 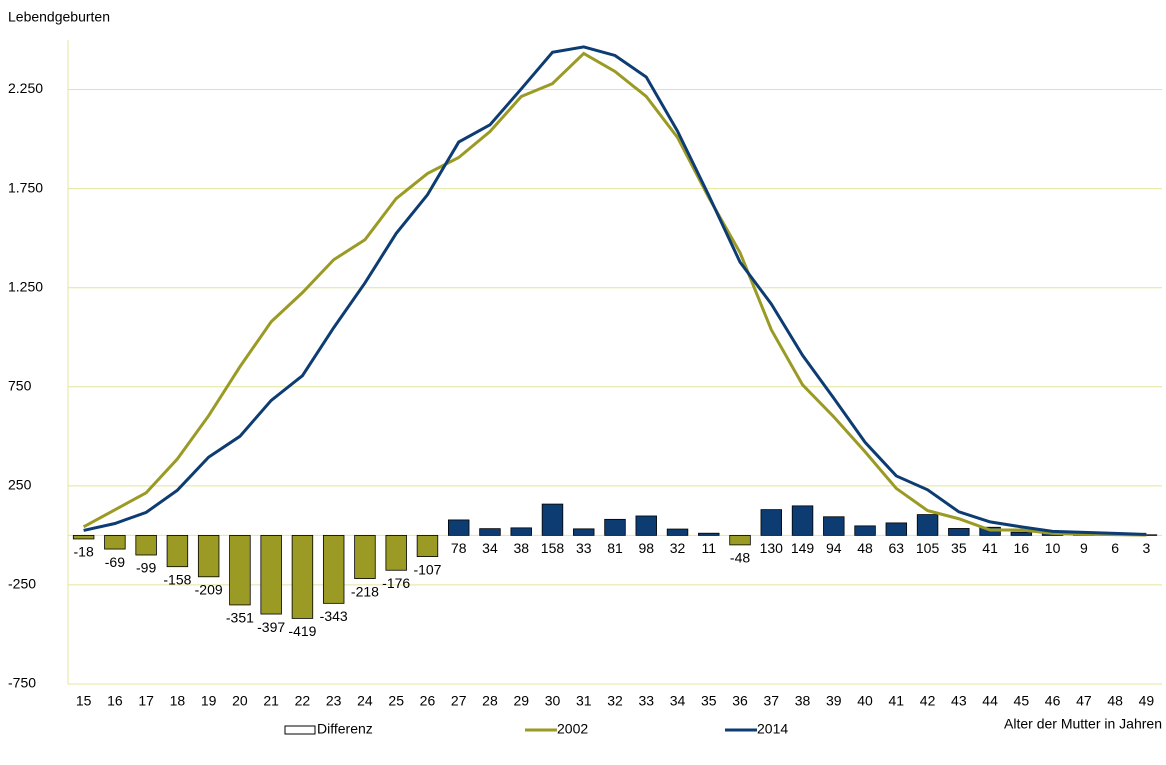 I want to click on data-label: 3, so click(x=1146, y=548).